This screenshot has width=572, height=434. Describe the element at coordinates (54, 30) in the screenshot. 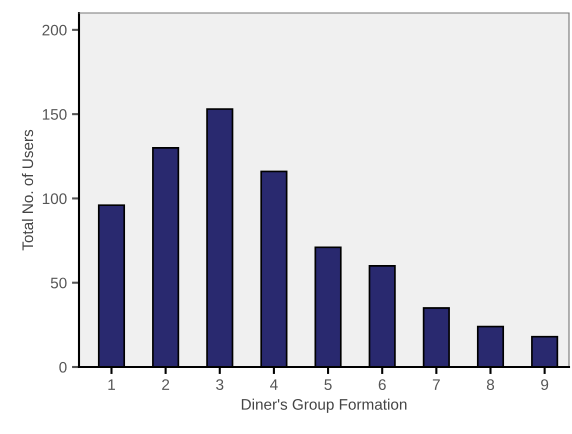

I see `y-tick-label: 200` at that location.